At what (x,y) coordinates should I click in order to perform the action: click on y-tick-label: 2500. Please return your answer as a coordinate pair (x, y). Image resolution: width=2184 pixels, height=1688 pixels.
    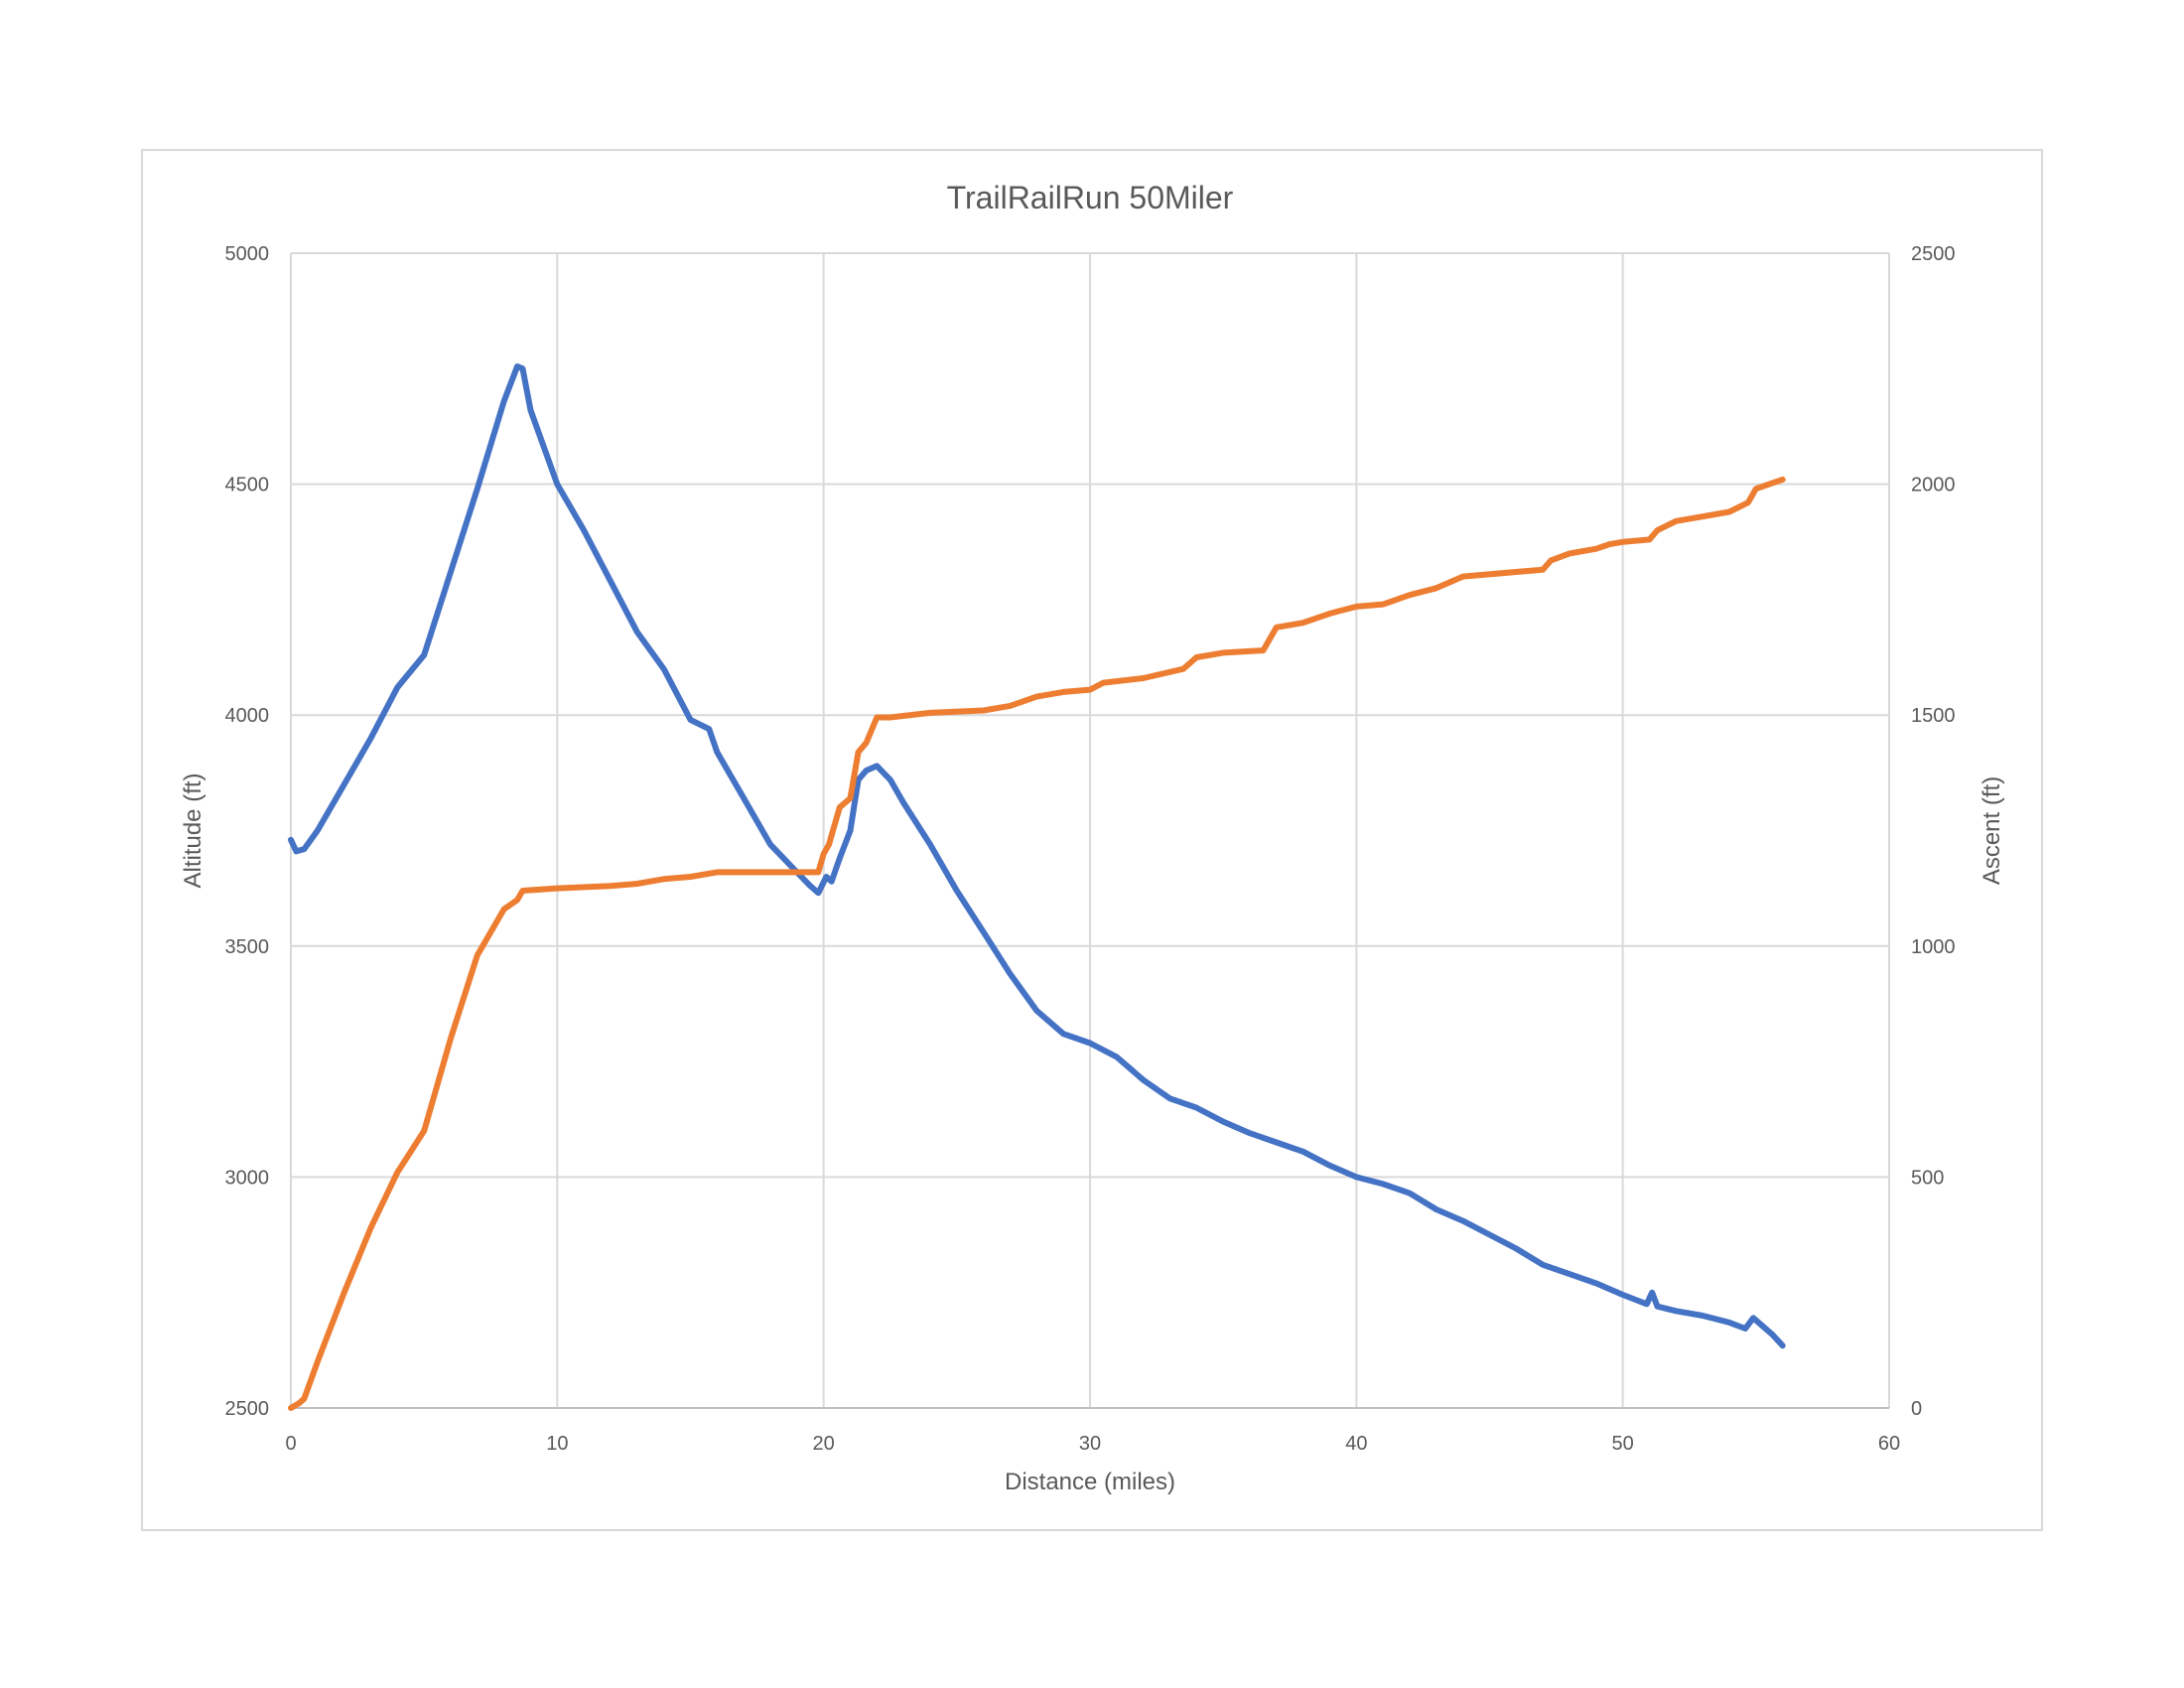
    Looking at the image, I should click on (247, 1409).